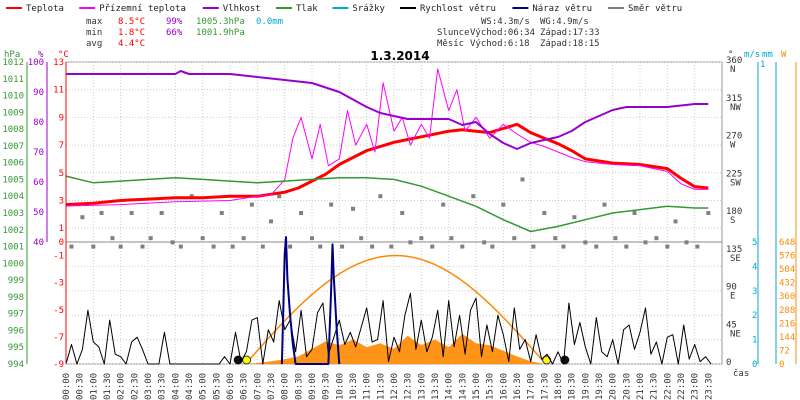  I want to click on axis-unit-pct: %, so click(41, 55).